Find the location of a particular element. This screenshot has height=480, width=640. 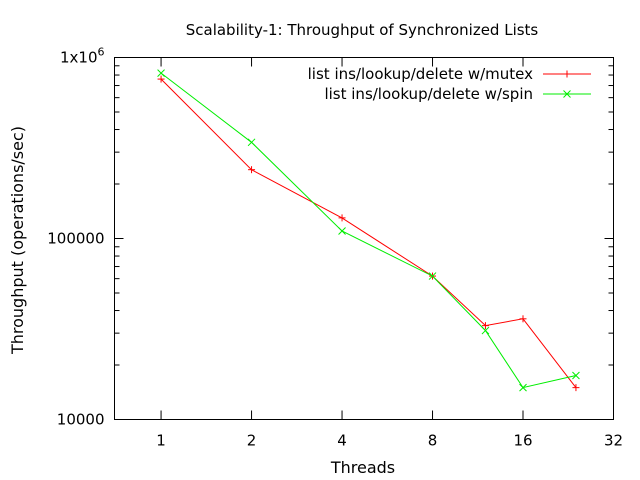

y-tick-label: 100000 is located at coordinates (75, 239).